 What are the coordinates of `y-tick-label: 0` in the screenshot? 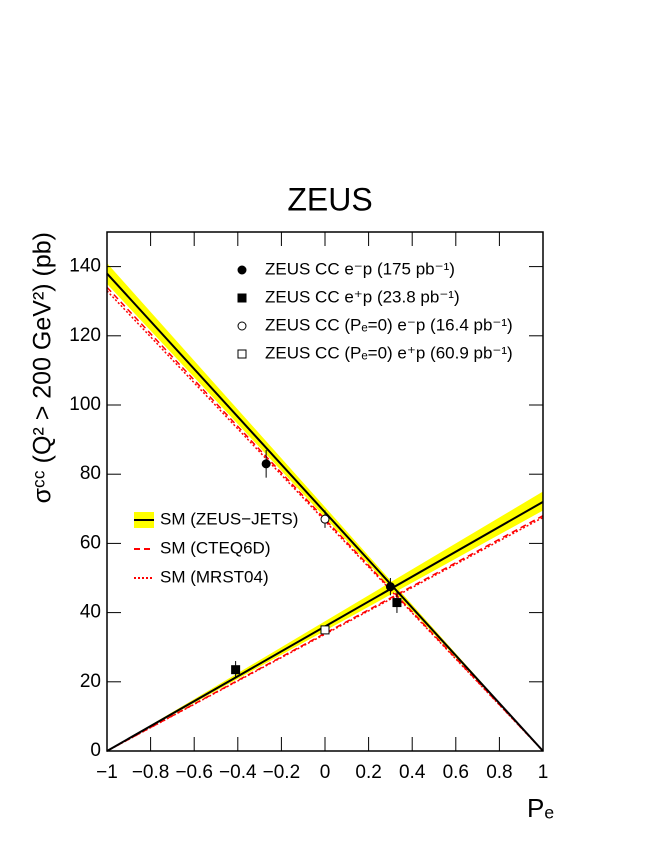 It's located at (95, 750).